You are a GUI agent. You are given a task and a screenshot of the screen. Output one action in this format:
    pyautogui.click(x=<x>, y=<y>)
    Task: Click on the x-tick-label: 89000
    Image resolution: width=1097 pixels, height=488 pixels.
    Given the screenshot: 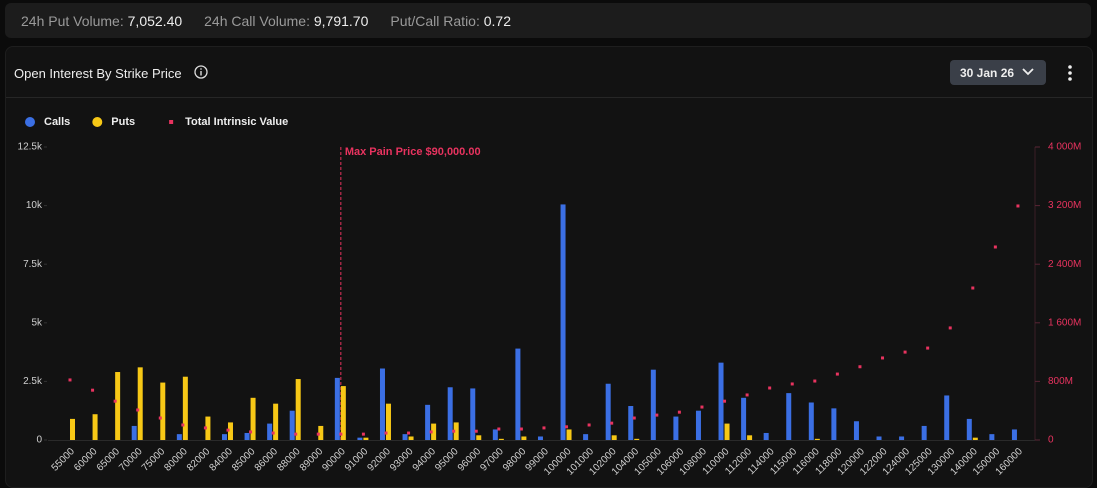 What is the action you would take?
    pyautogui.click(x=312, y=460)
    